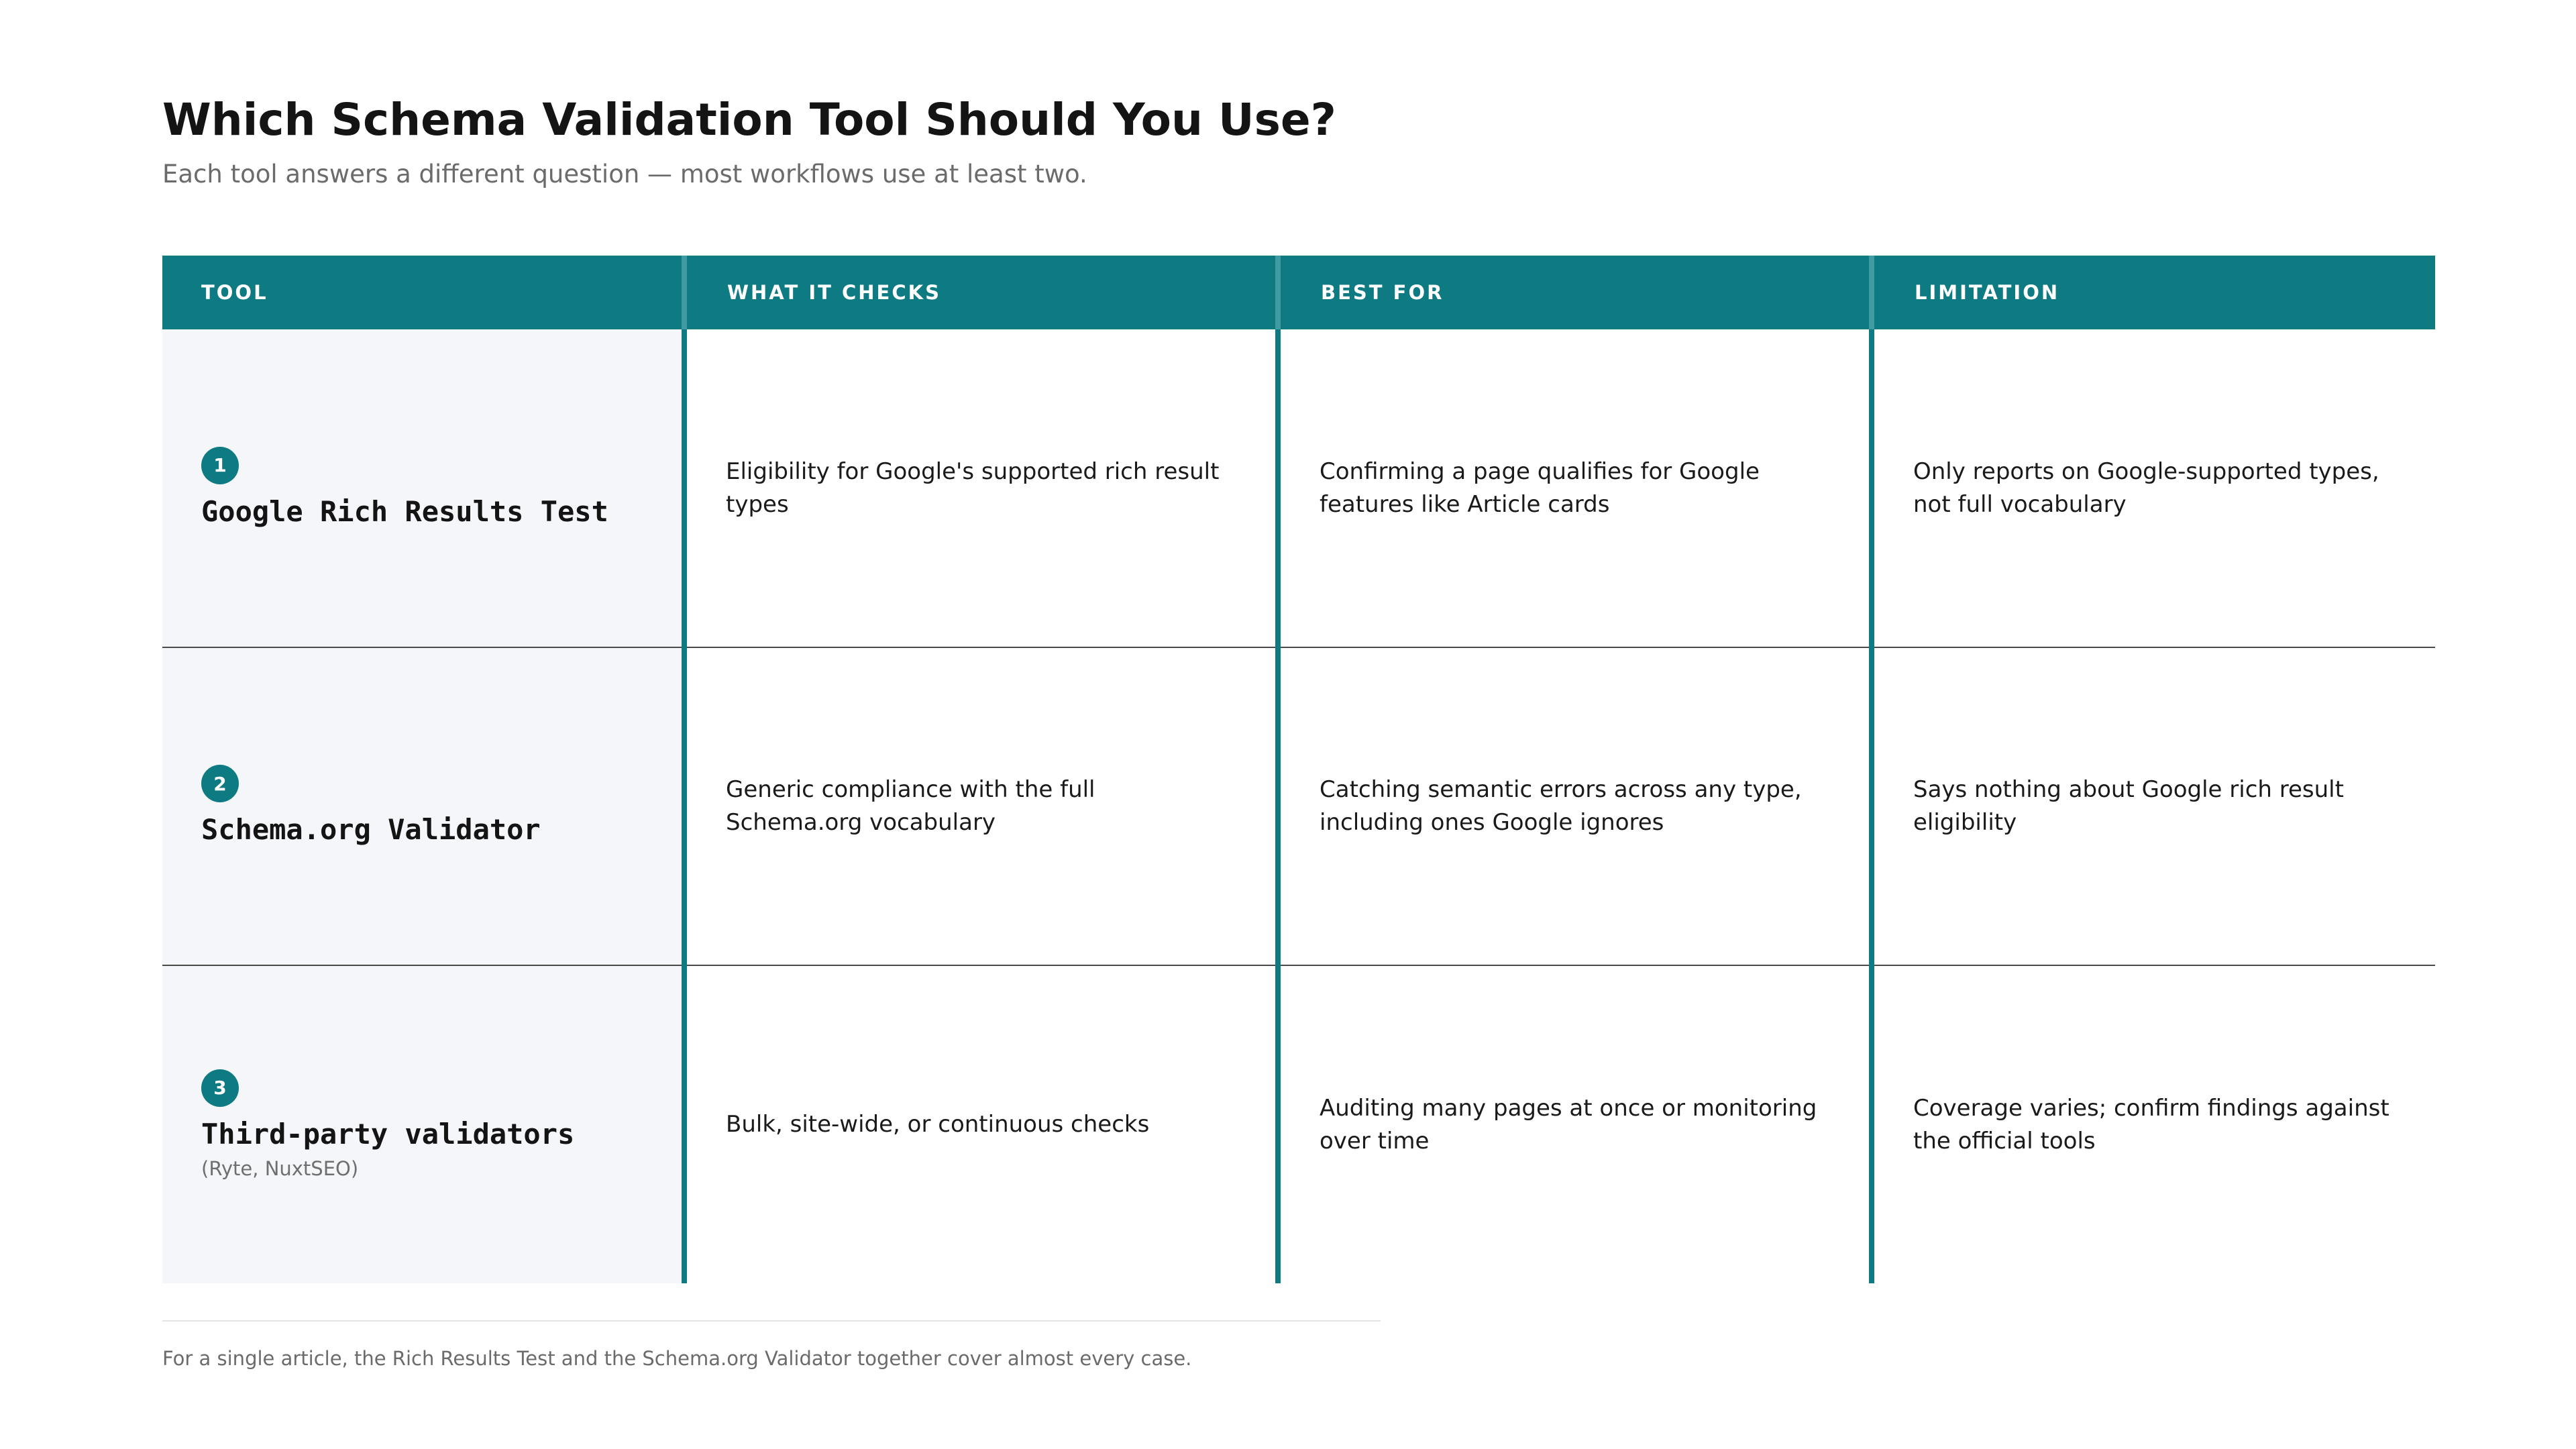 The width and height of the screenshot is (2576, 1449). What do you see at coordinates (423, 488) in the screenshot?
I see `tool-cell: 1 Google Rich Results Test` at bounding box center [423, 488].